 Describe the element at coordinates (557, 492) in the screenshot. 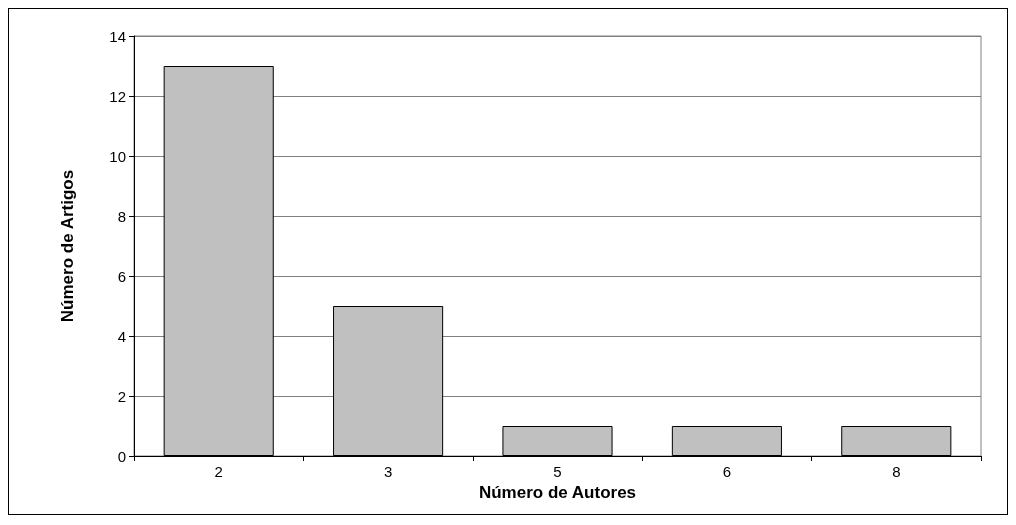

I see `x-axis-title: Número de Autores` at that location.